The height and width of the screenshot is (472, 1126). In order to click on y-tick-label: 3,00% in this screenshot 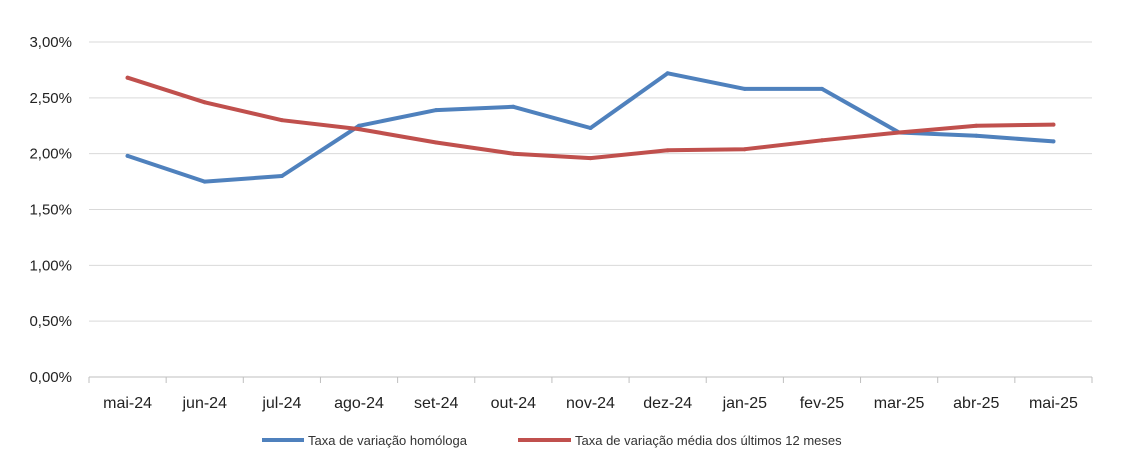, I will do `click(50, 42)`.